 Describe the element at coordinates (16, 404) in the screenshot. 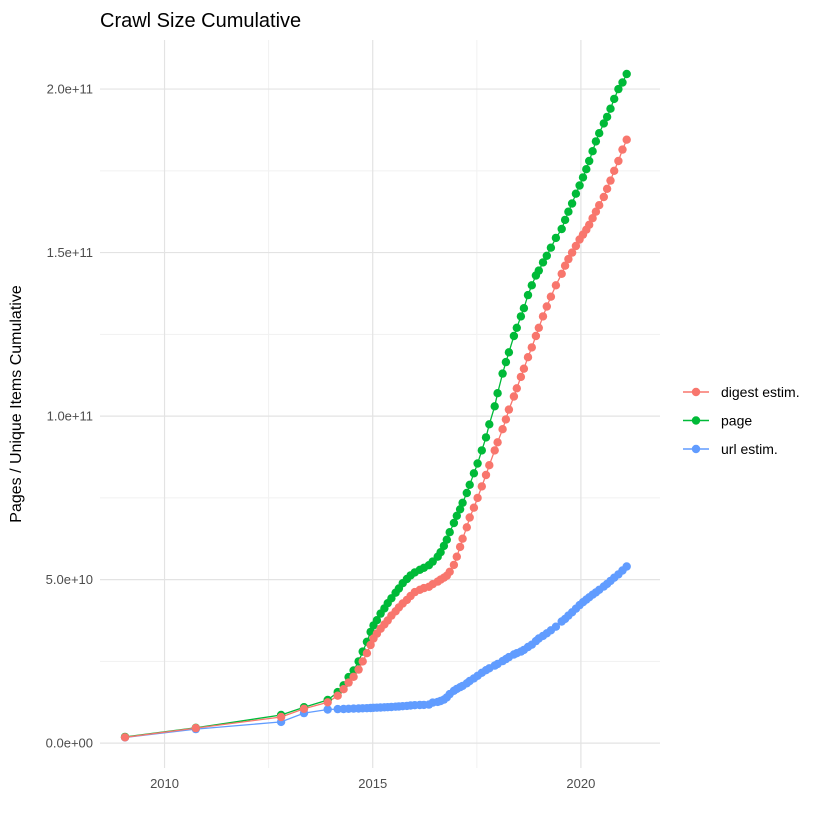

I see `y-axis-title: Pages / Unique Items Cumulative` at that location.